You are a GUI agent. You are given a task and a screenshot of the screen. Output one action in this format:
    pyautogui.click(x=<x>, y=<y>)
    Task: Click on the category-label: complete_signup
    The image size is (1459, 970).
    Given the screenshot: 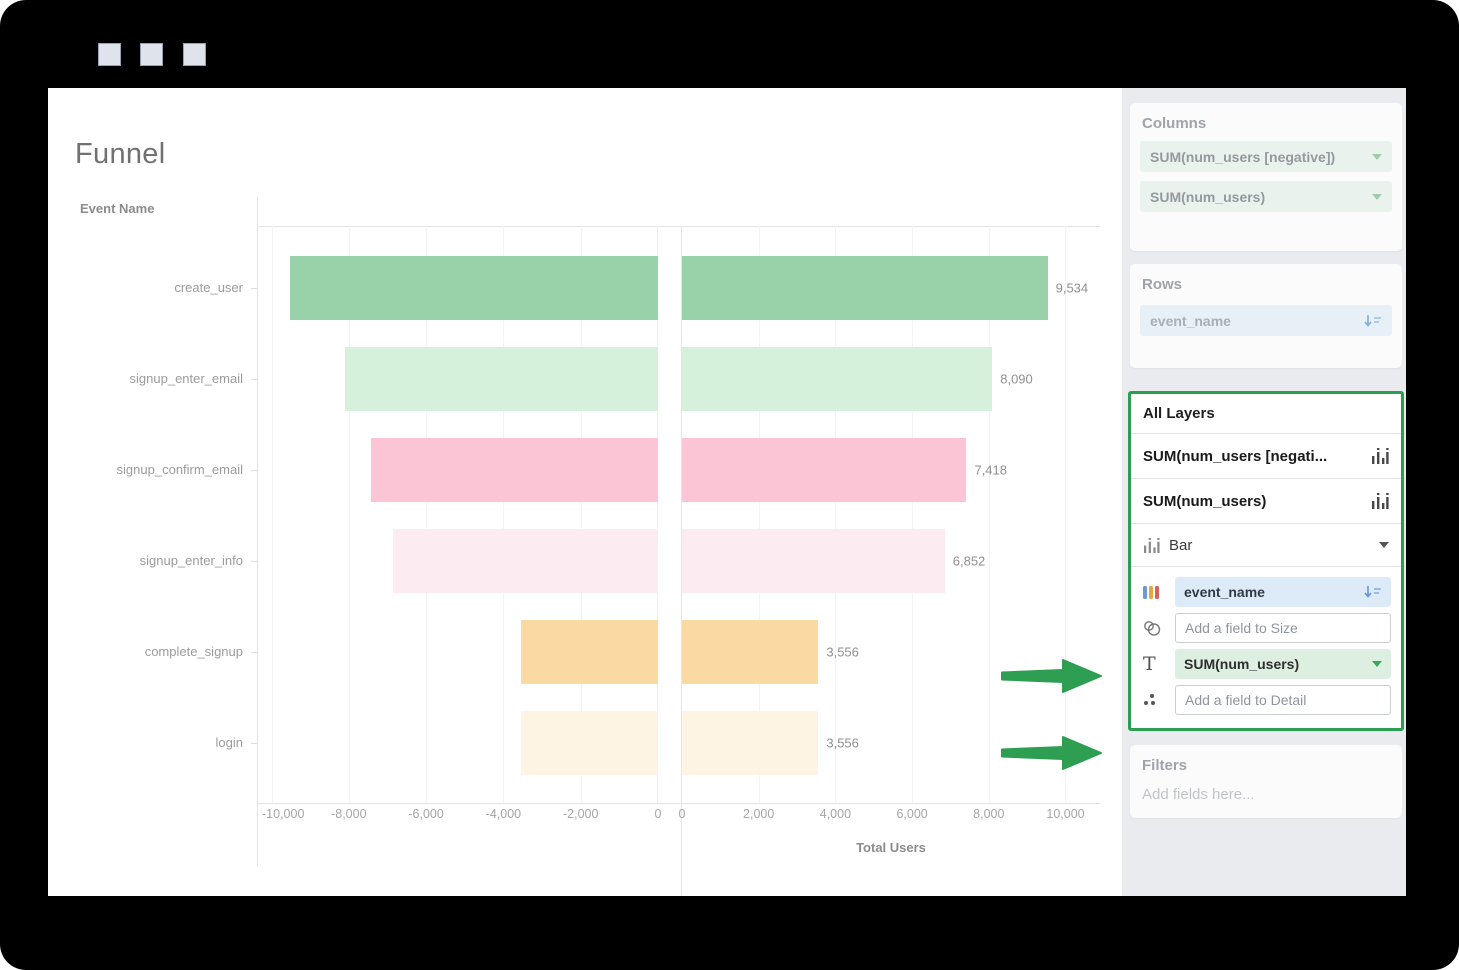 What is the action you would take?
    pyautogui.click(x=193, y=651)
    